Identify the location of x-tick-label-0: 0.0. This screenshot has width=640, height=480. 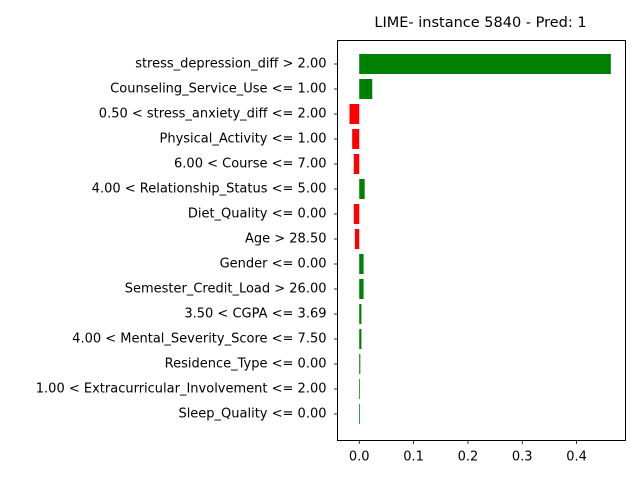
(359, 457).